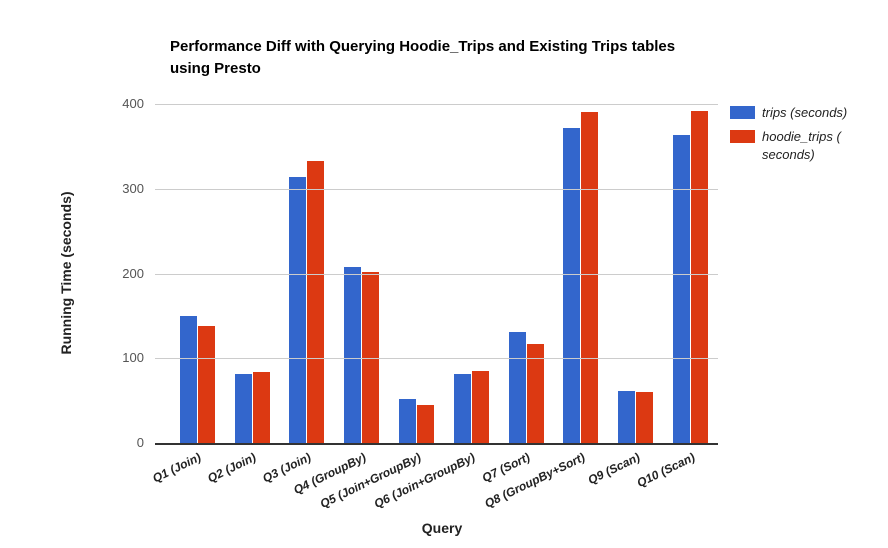 The height and width of the screenshot is (548, 888). I want to click on legend-swatch-trips, so click(742, 112).